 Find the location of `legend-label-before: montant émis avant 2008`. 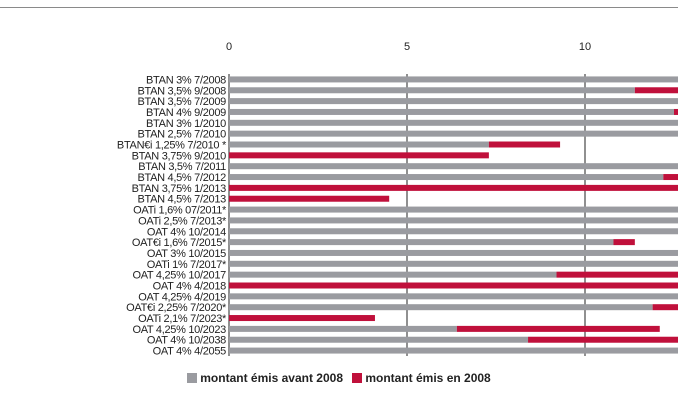

legend-label-before: montant émis avant 2008 is located at coordinates (271, 378).